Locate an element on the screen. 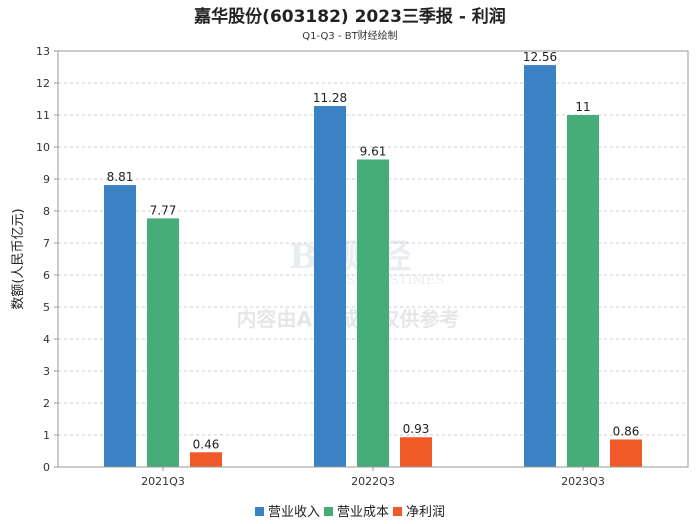  bar-value-label: 0.93 is located at coordinates (416, 429).